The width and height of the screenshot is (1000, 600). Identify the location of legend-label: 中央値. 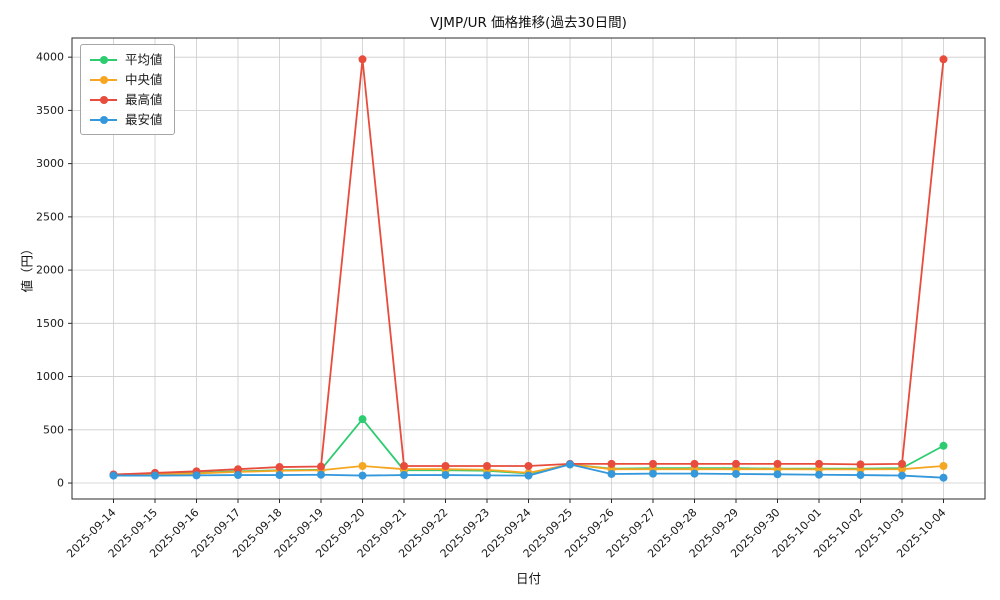
(144, 79).